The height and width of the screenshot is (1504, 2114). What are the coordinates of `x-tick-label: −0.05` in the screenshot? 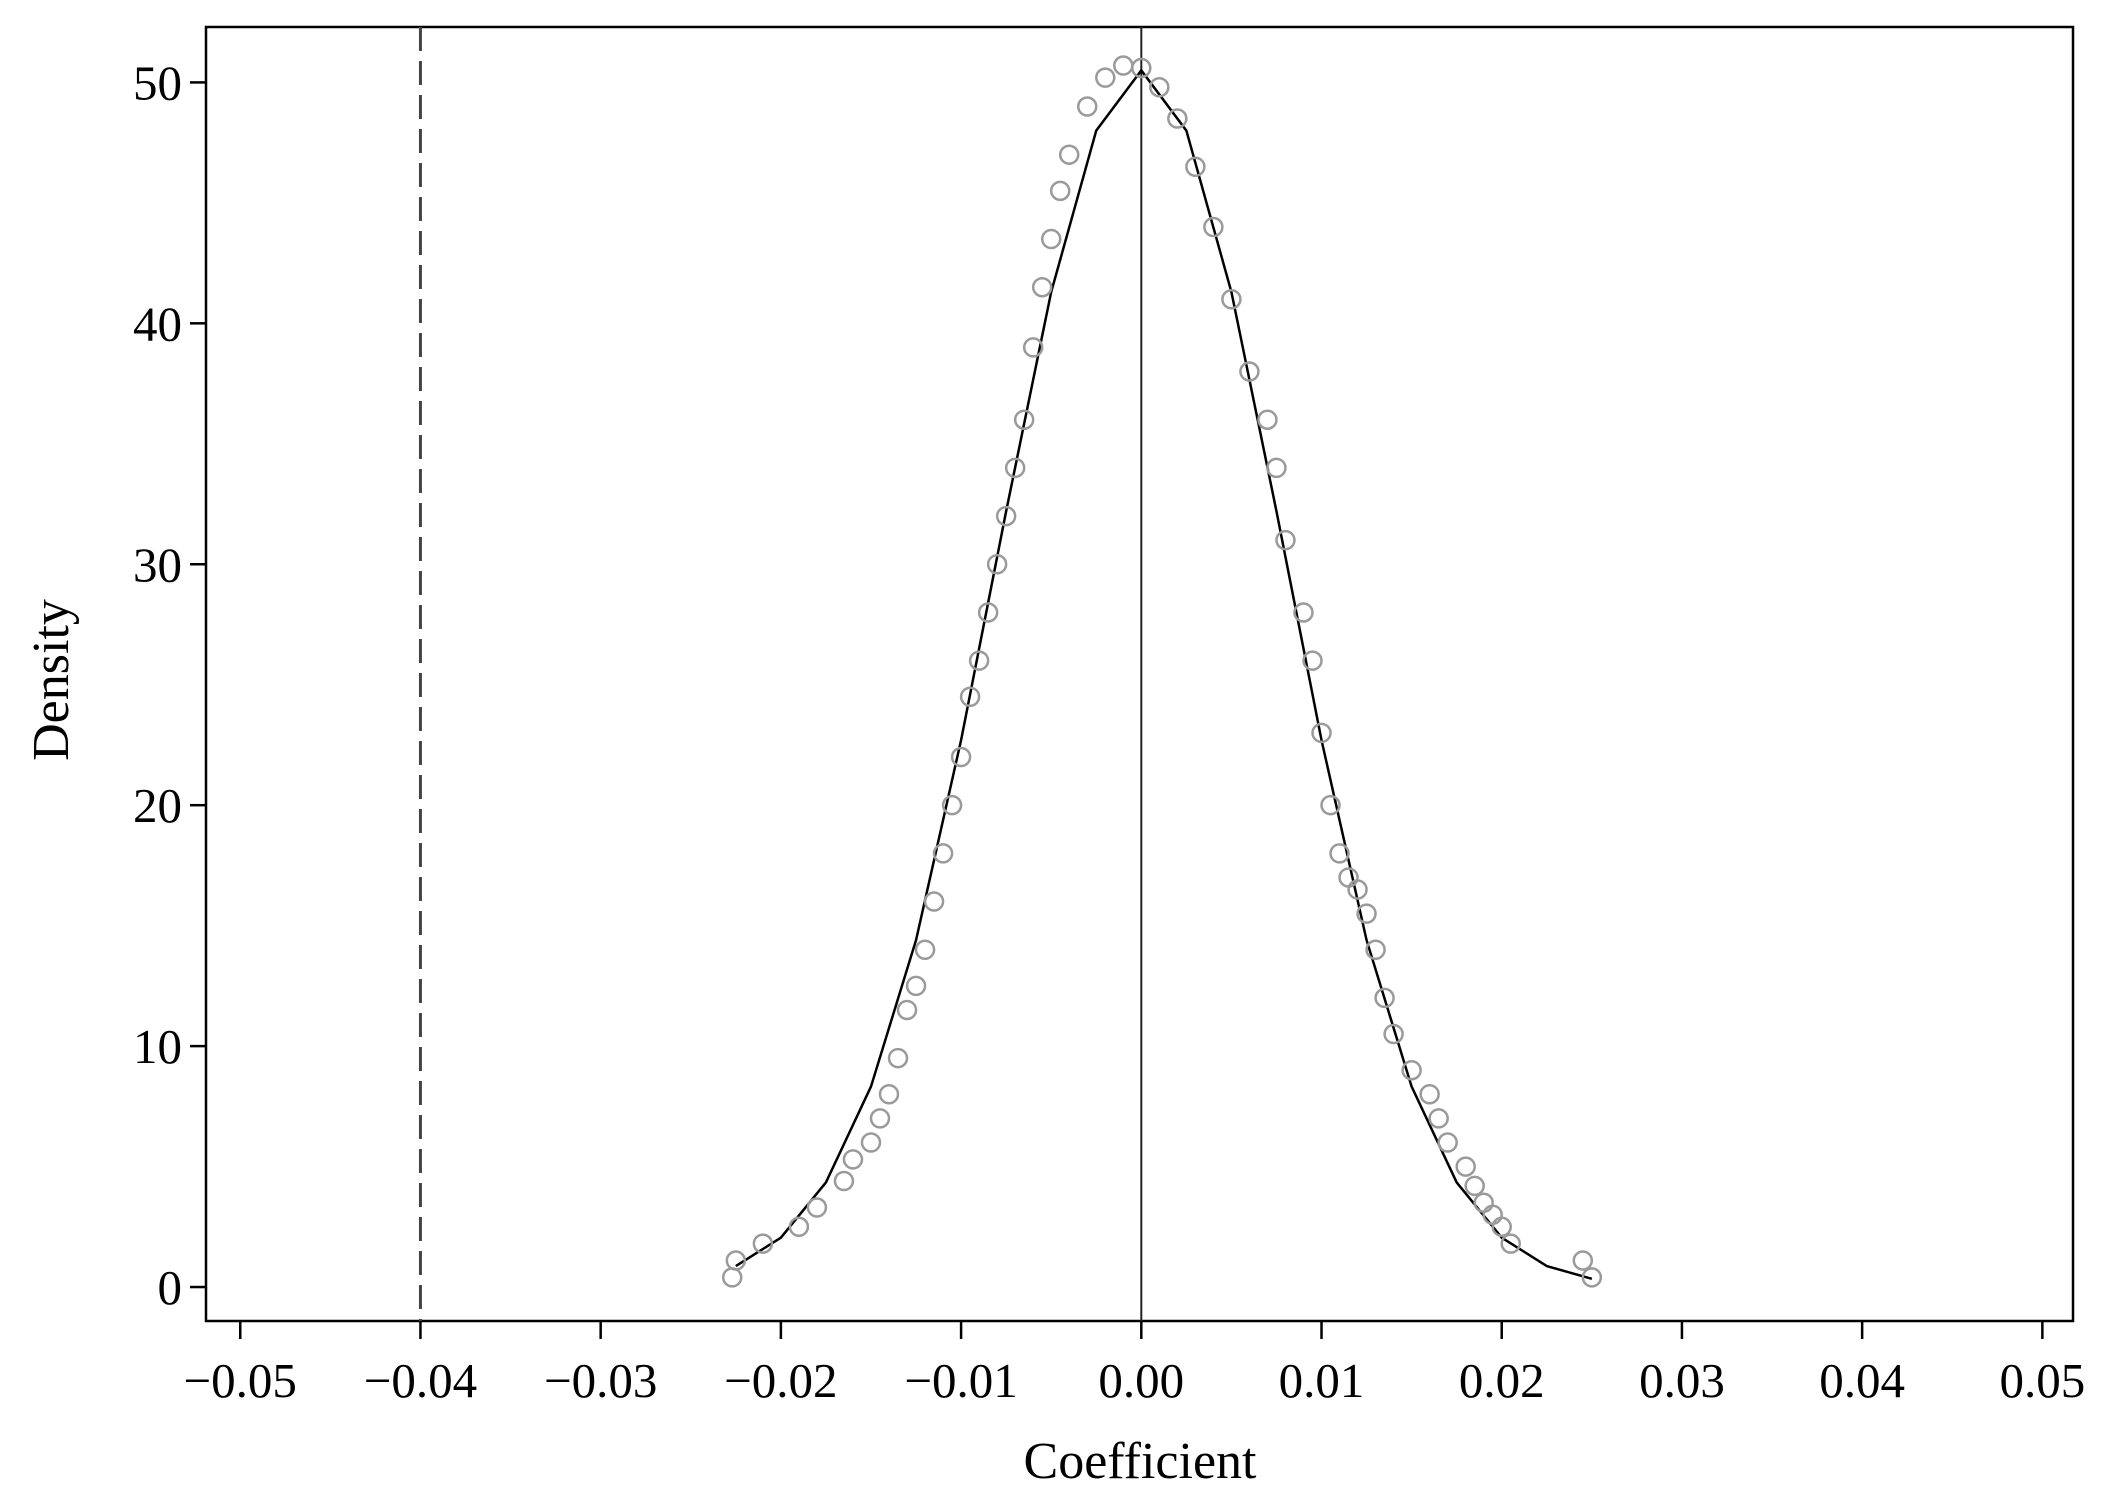 It's located at (240, 1380).